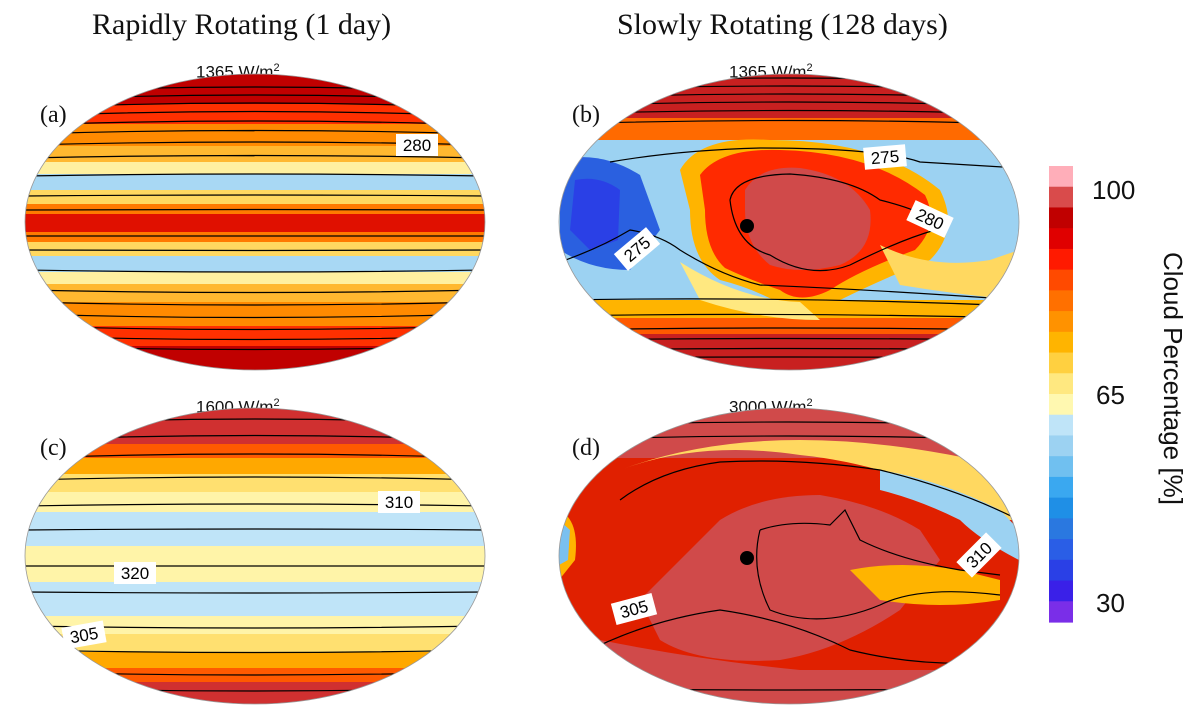  I want to click on panel-d-letter: (d), so click(586, 448).